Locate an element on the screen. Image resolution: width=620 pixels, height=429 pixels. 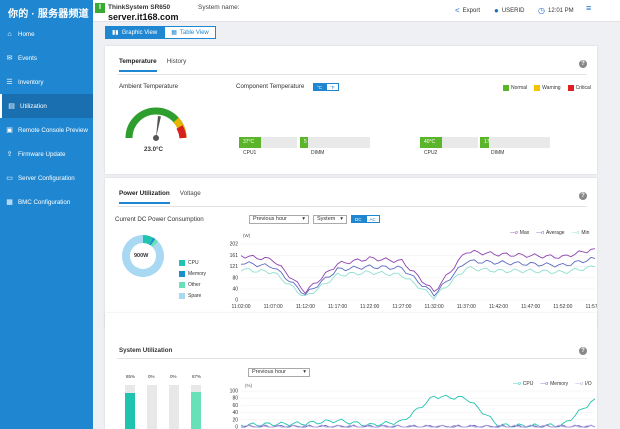
donut-slice-other is located at coordinates (154, 243).